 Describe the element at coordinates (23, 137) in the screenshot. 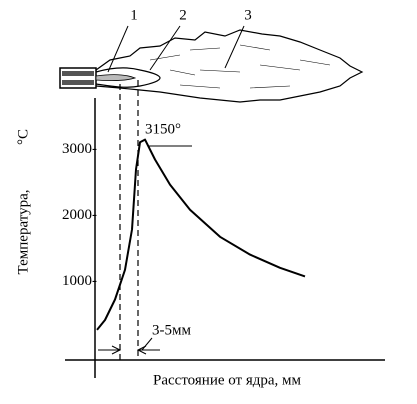

I see `y-axis-unit: °C` at that location.